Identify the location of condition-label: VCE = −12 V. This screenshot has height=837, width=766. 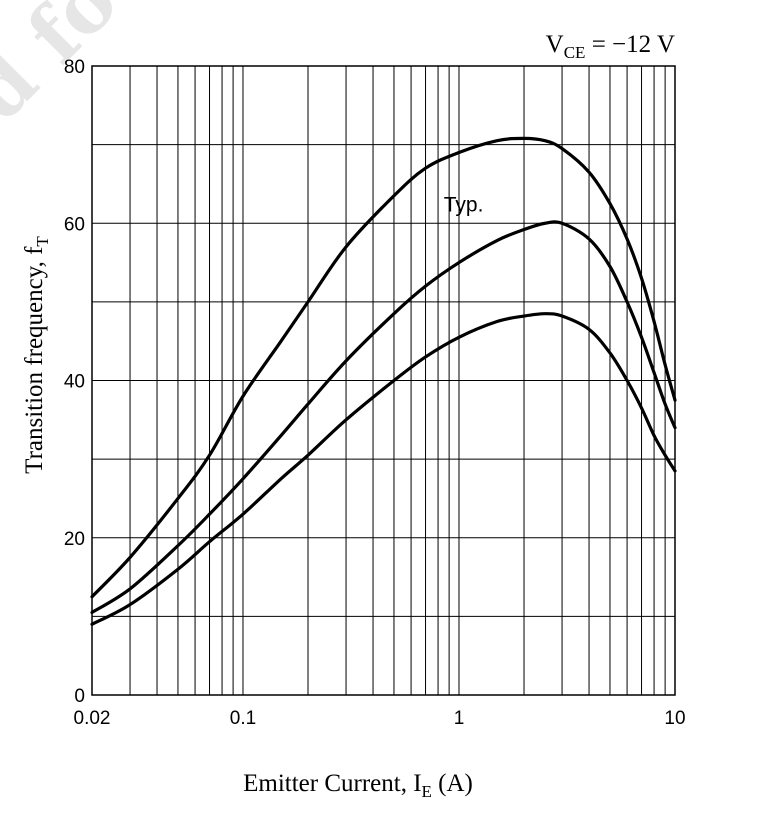
(610, 46).